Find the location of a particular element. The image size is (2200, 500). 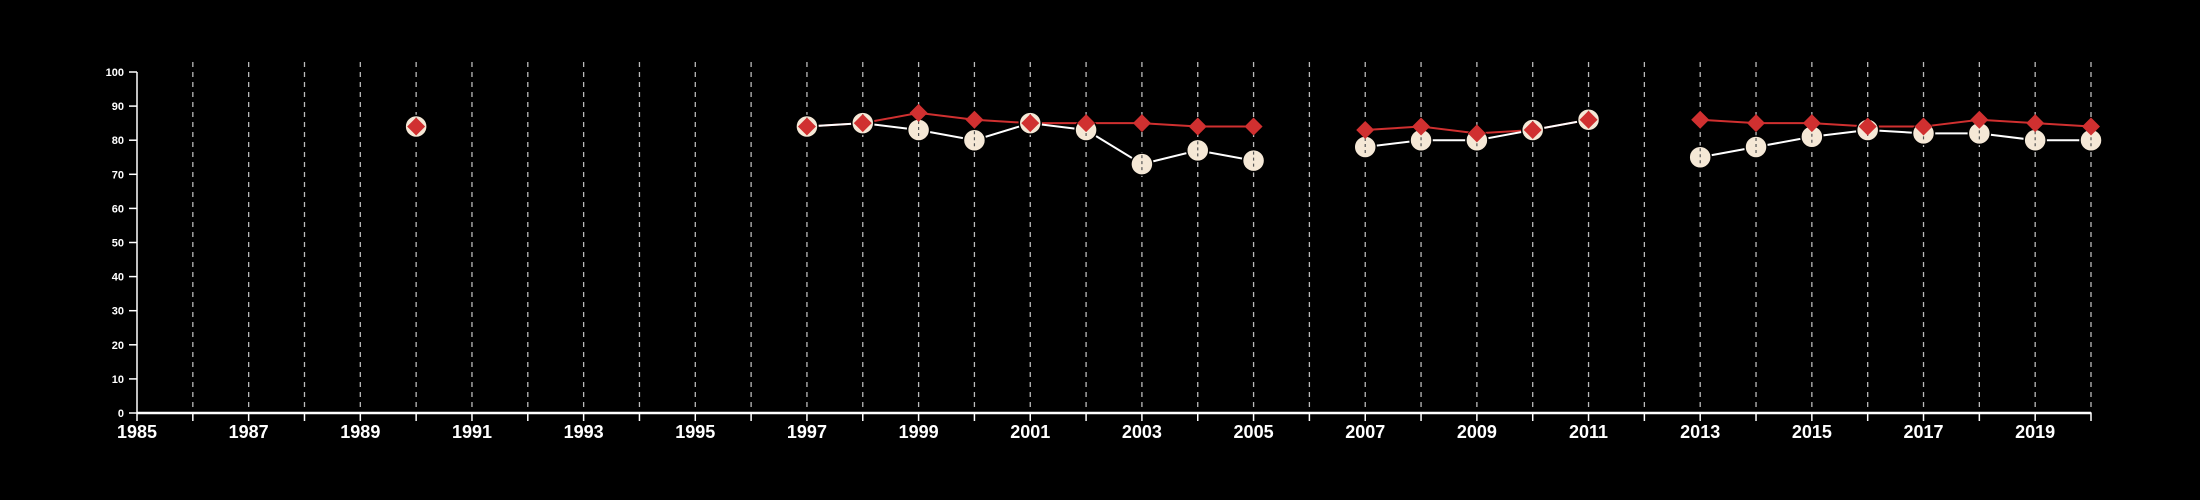

y-tick-label-60: 60 is located at coordinates (118, 209).